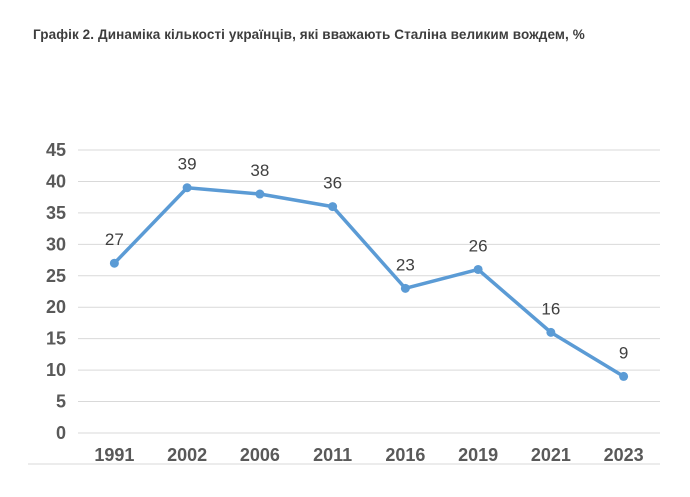  Describe the element at coordinates (332, 455) in the screenshot. I see `x-axis-tick-label: 2011` at that location.